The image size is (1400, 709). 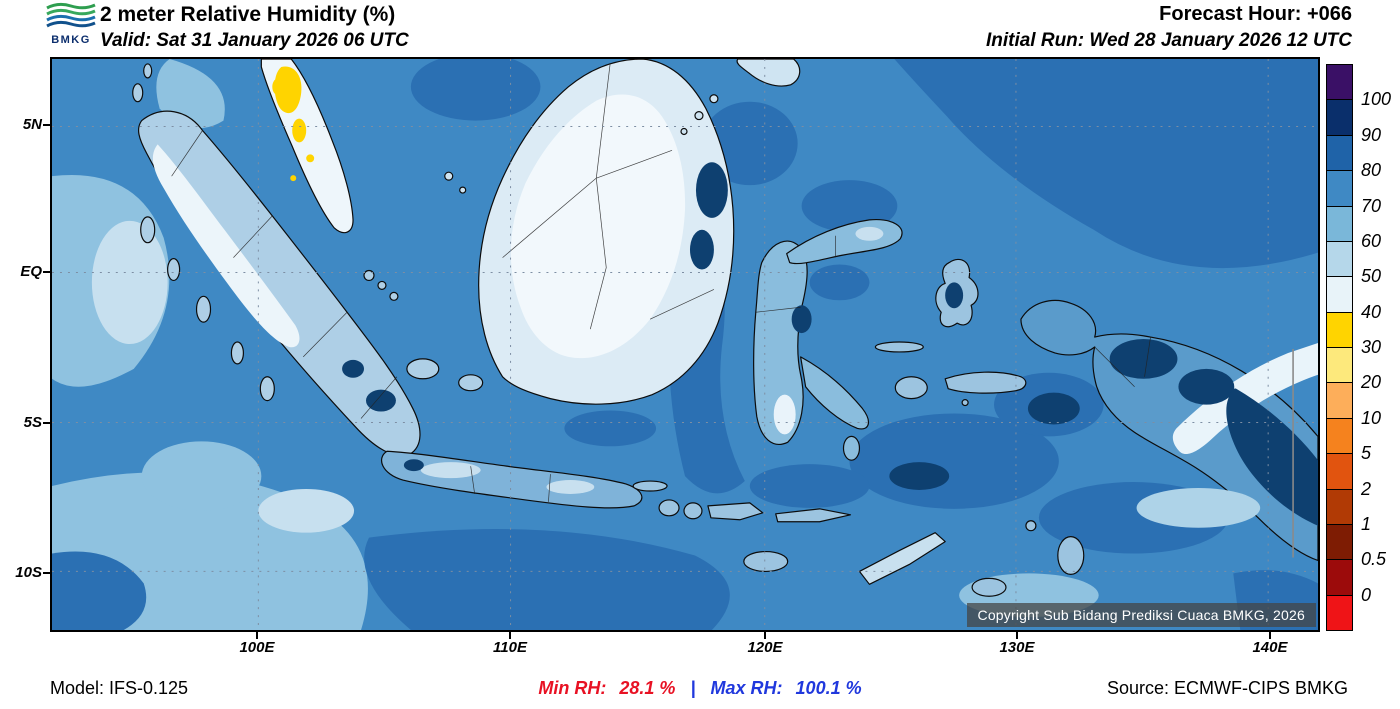 I want to click on rh-90-100-ocean-patches, so click(x=984, y=441).